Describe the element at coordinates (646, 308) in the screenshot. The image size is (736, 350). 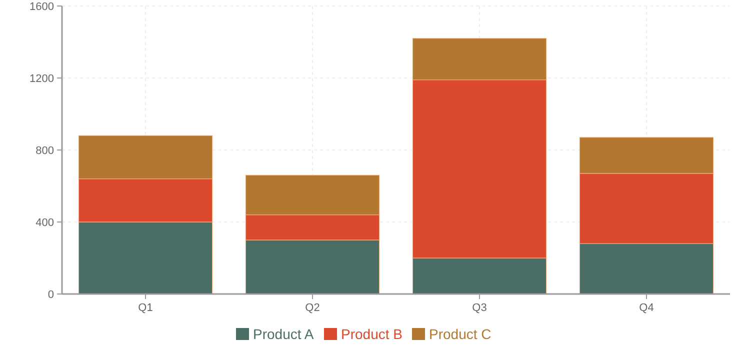
I see `x-tick-label: Q4` at that location.